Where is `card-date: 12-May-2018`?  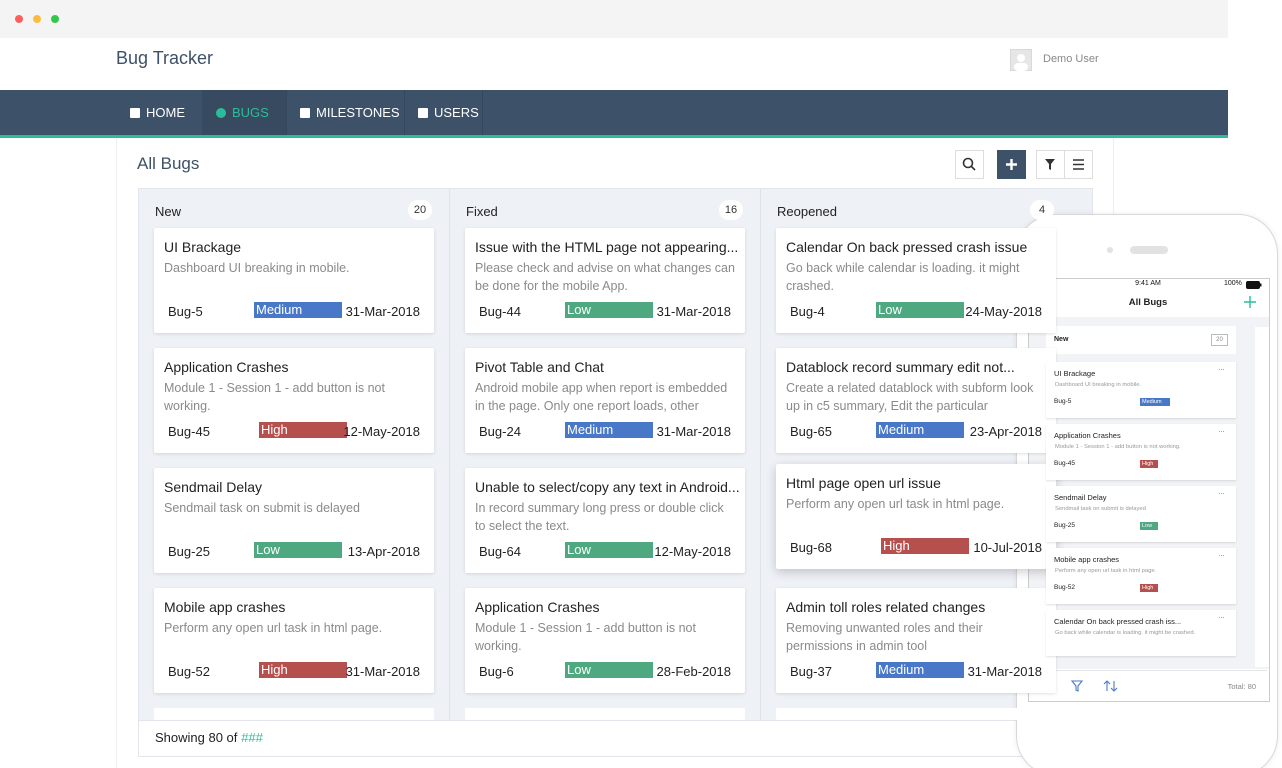 card-date: 12-May-2018 is located at coordinates (381, 431).